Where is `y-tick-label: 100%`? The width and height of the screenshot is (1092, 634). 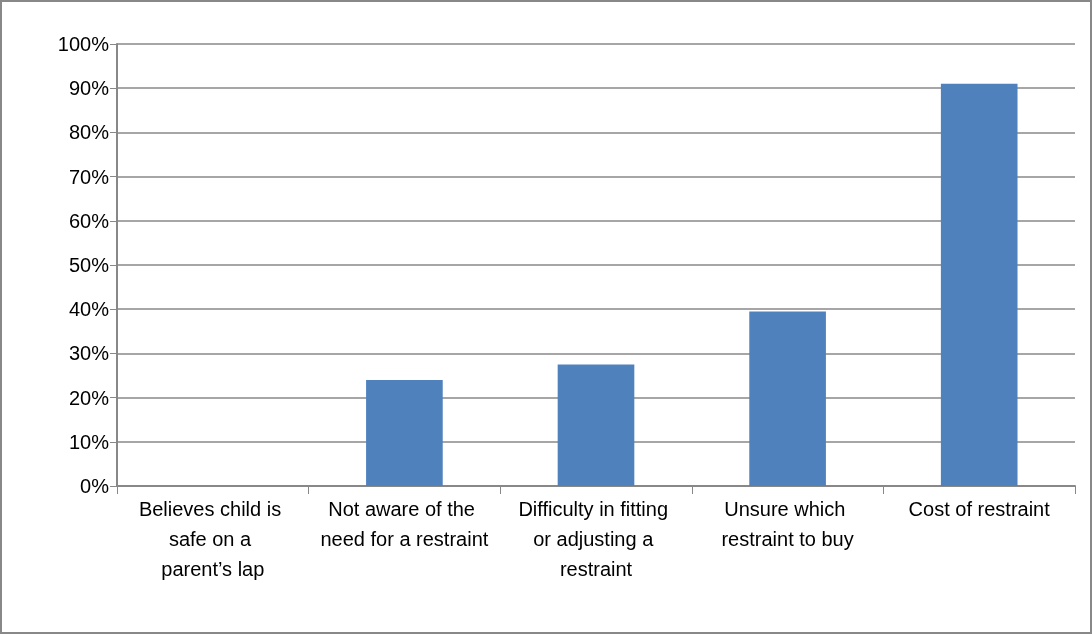
y-tick-label: 100% is located at coordinates (83, 44).